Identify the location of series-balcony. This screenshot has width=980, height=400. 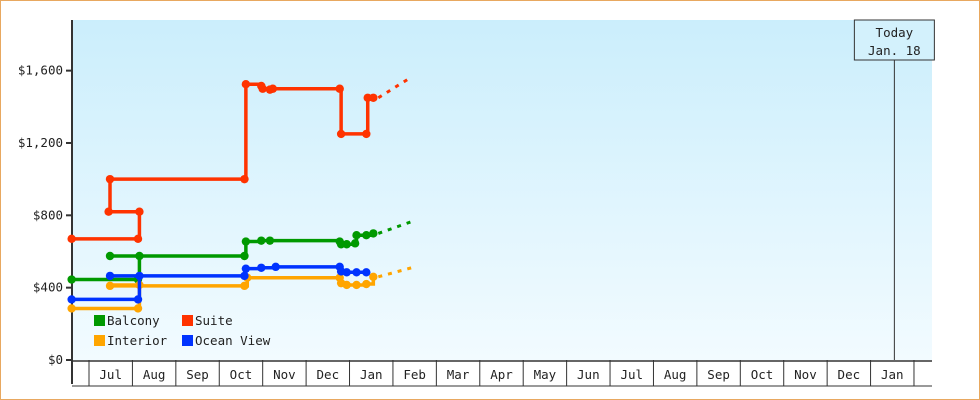
(240, 252).